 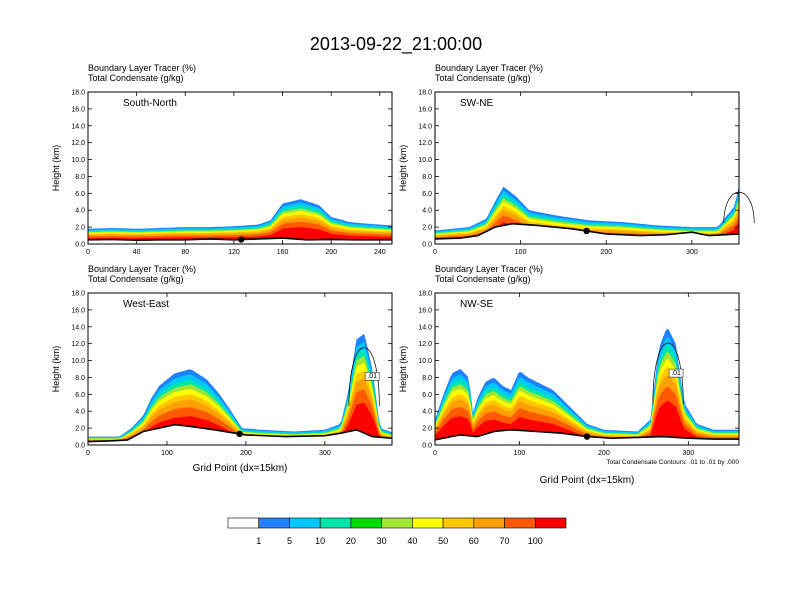 What do you see at coordinates (474, 541) in the screenshot?
I see `colorbar-label: 60` at bounding box center [474, 541].